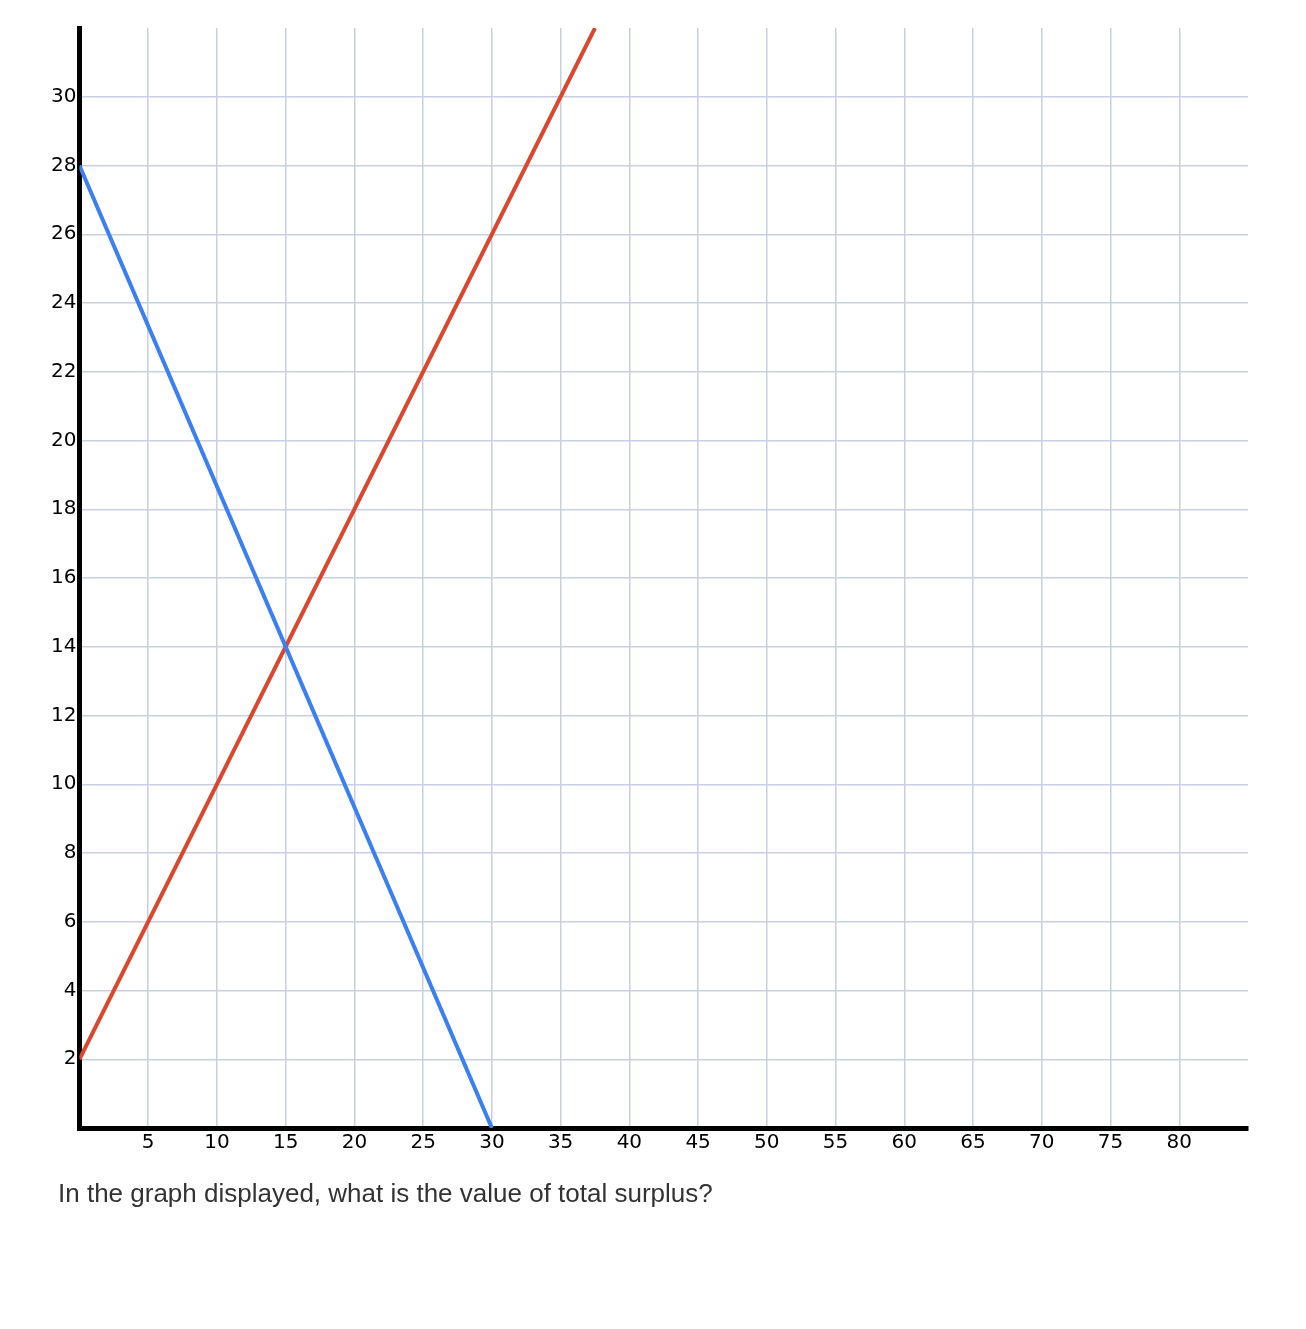 The height and width of the screenshot is (1329, 1306). I want to click on y-tick-label: 8, so click(70, 851).